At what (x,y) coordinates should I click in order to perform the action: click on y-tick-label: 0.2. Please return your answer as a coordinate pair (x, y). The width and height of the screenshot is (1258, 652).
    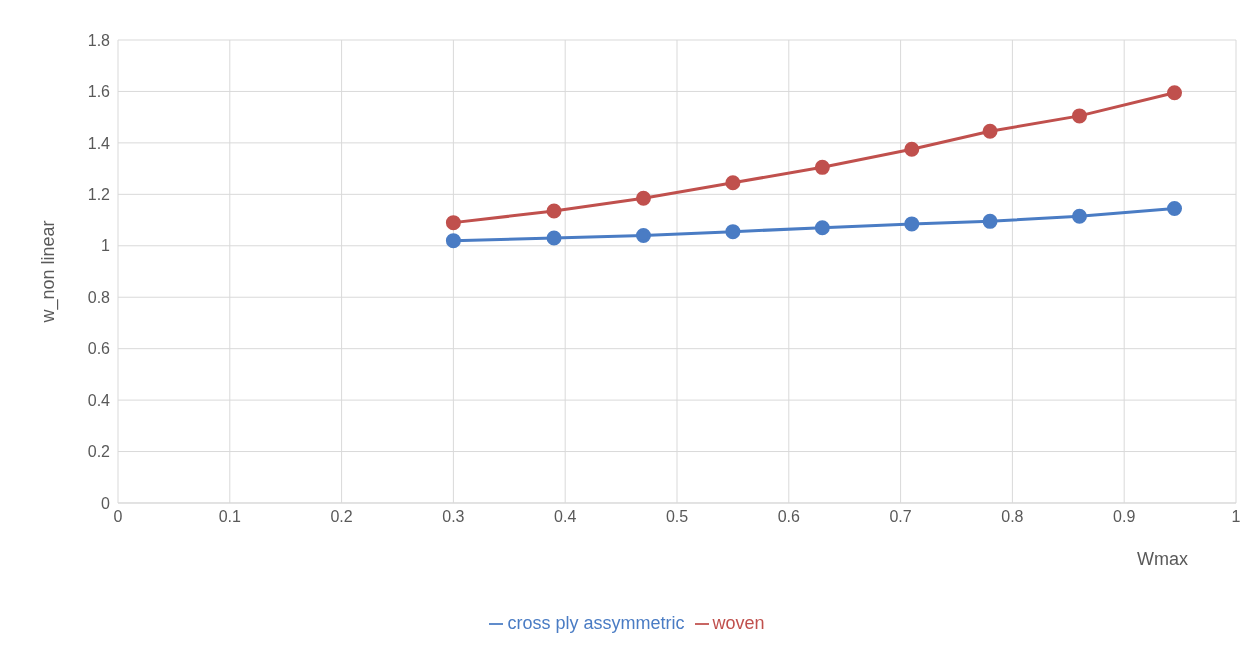
    Looking at the image, I should click on (99, 452).